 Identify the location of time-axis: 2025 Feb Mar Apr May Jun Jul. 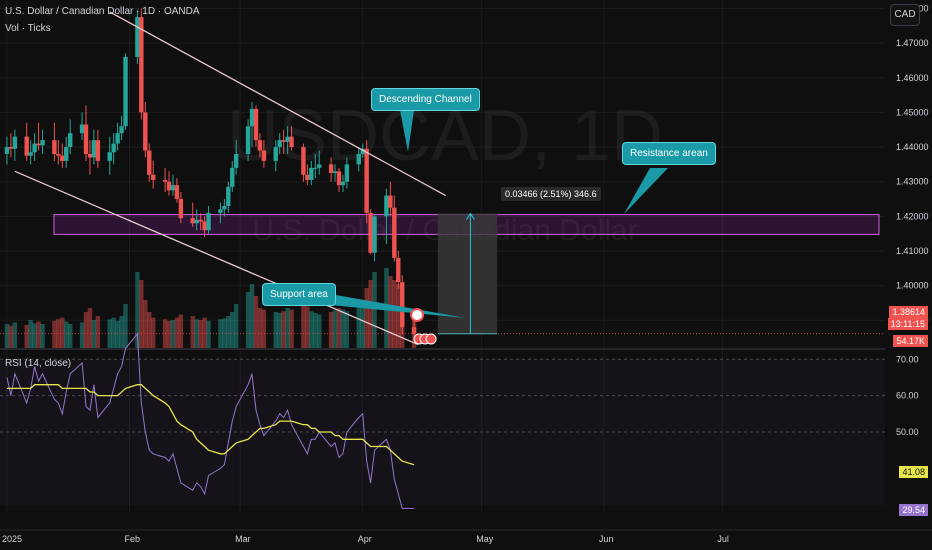
(365, 539).